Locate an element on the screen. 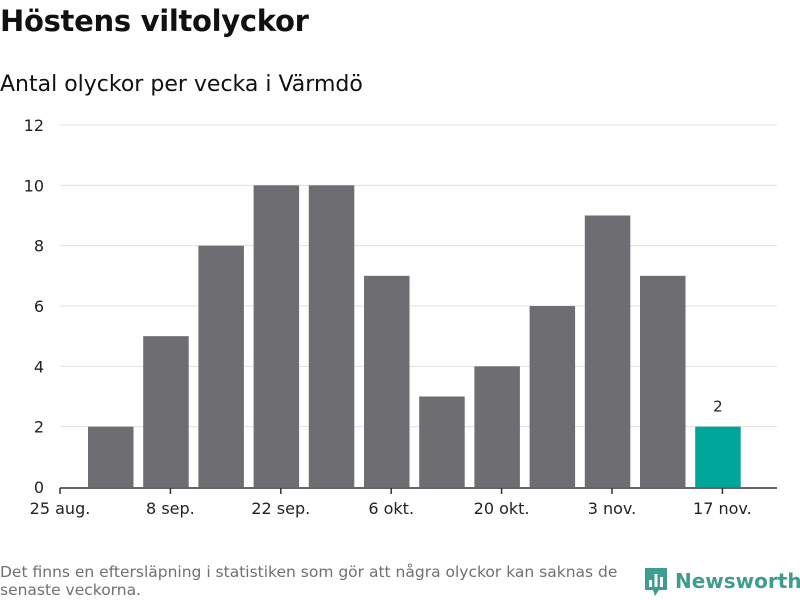 Image resolution: width=800 pixels, height=600 pixels. newsworthy-logo-icon is located at coordinates (656, 582).